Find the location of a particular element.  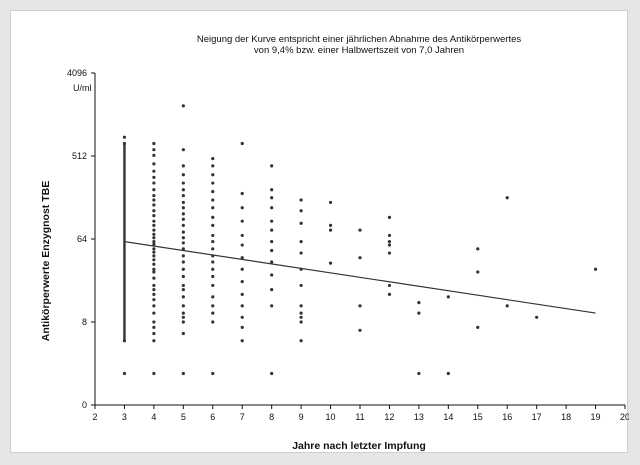

x-tick-label: 9 is located at coordinates (301, 417).